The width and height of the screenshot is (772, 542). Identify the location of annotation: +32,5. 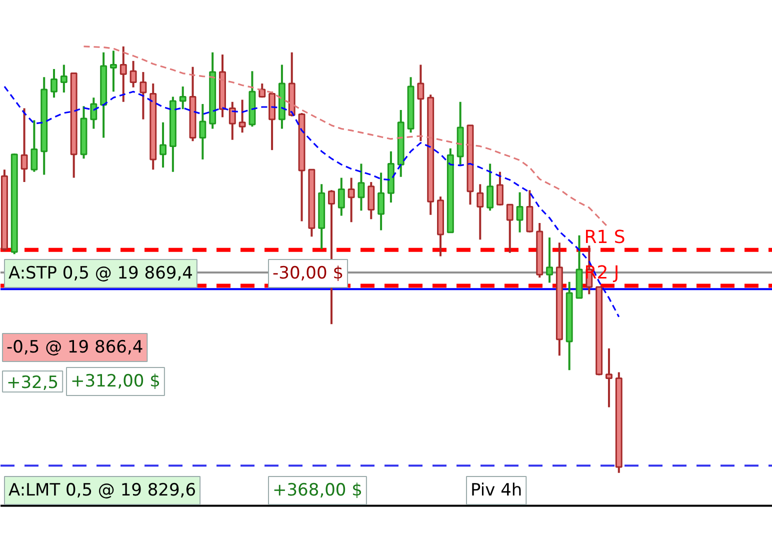
(32, 383).